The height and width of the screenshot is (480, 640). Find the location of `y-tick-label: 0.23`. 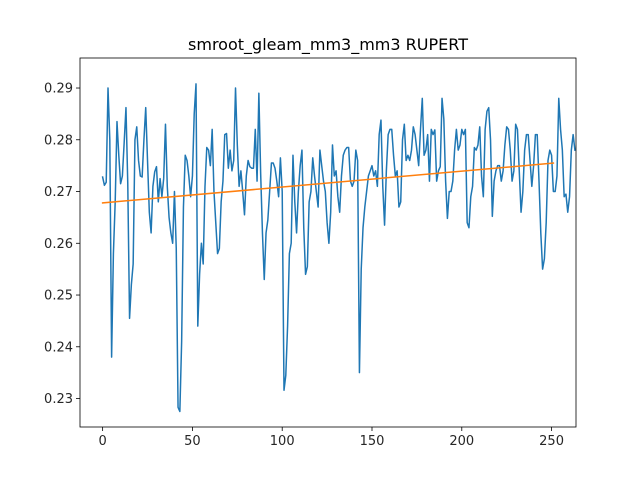

y-tick-label: 0.23 is located at coordinates (58, 399).